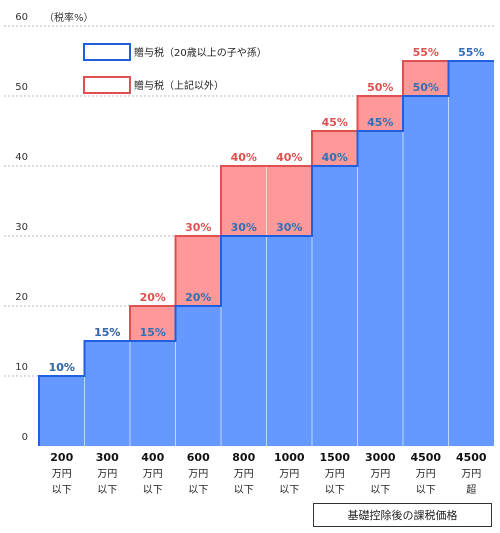  What do you see at coordinates (380, 87) in the screenshot?
I see `data-label-others: 50%` at bounding box center [380, 87].